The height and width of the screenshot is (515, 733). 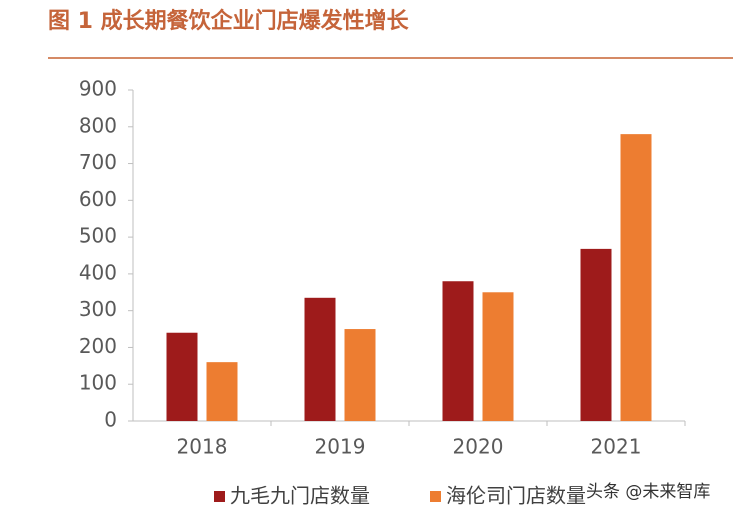 What do you see at coordinates (98, 309) in the screenshot?
I see `y-tick-label: 300` at bounding box center [98, 309].